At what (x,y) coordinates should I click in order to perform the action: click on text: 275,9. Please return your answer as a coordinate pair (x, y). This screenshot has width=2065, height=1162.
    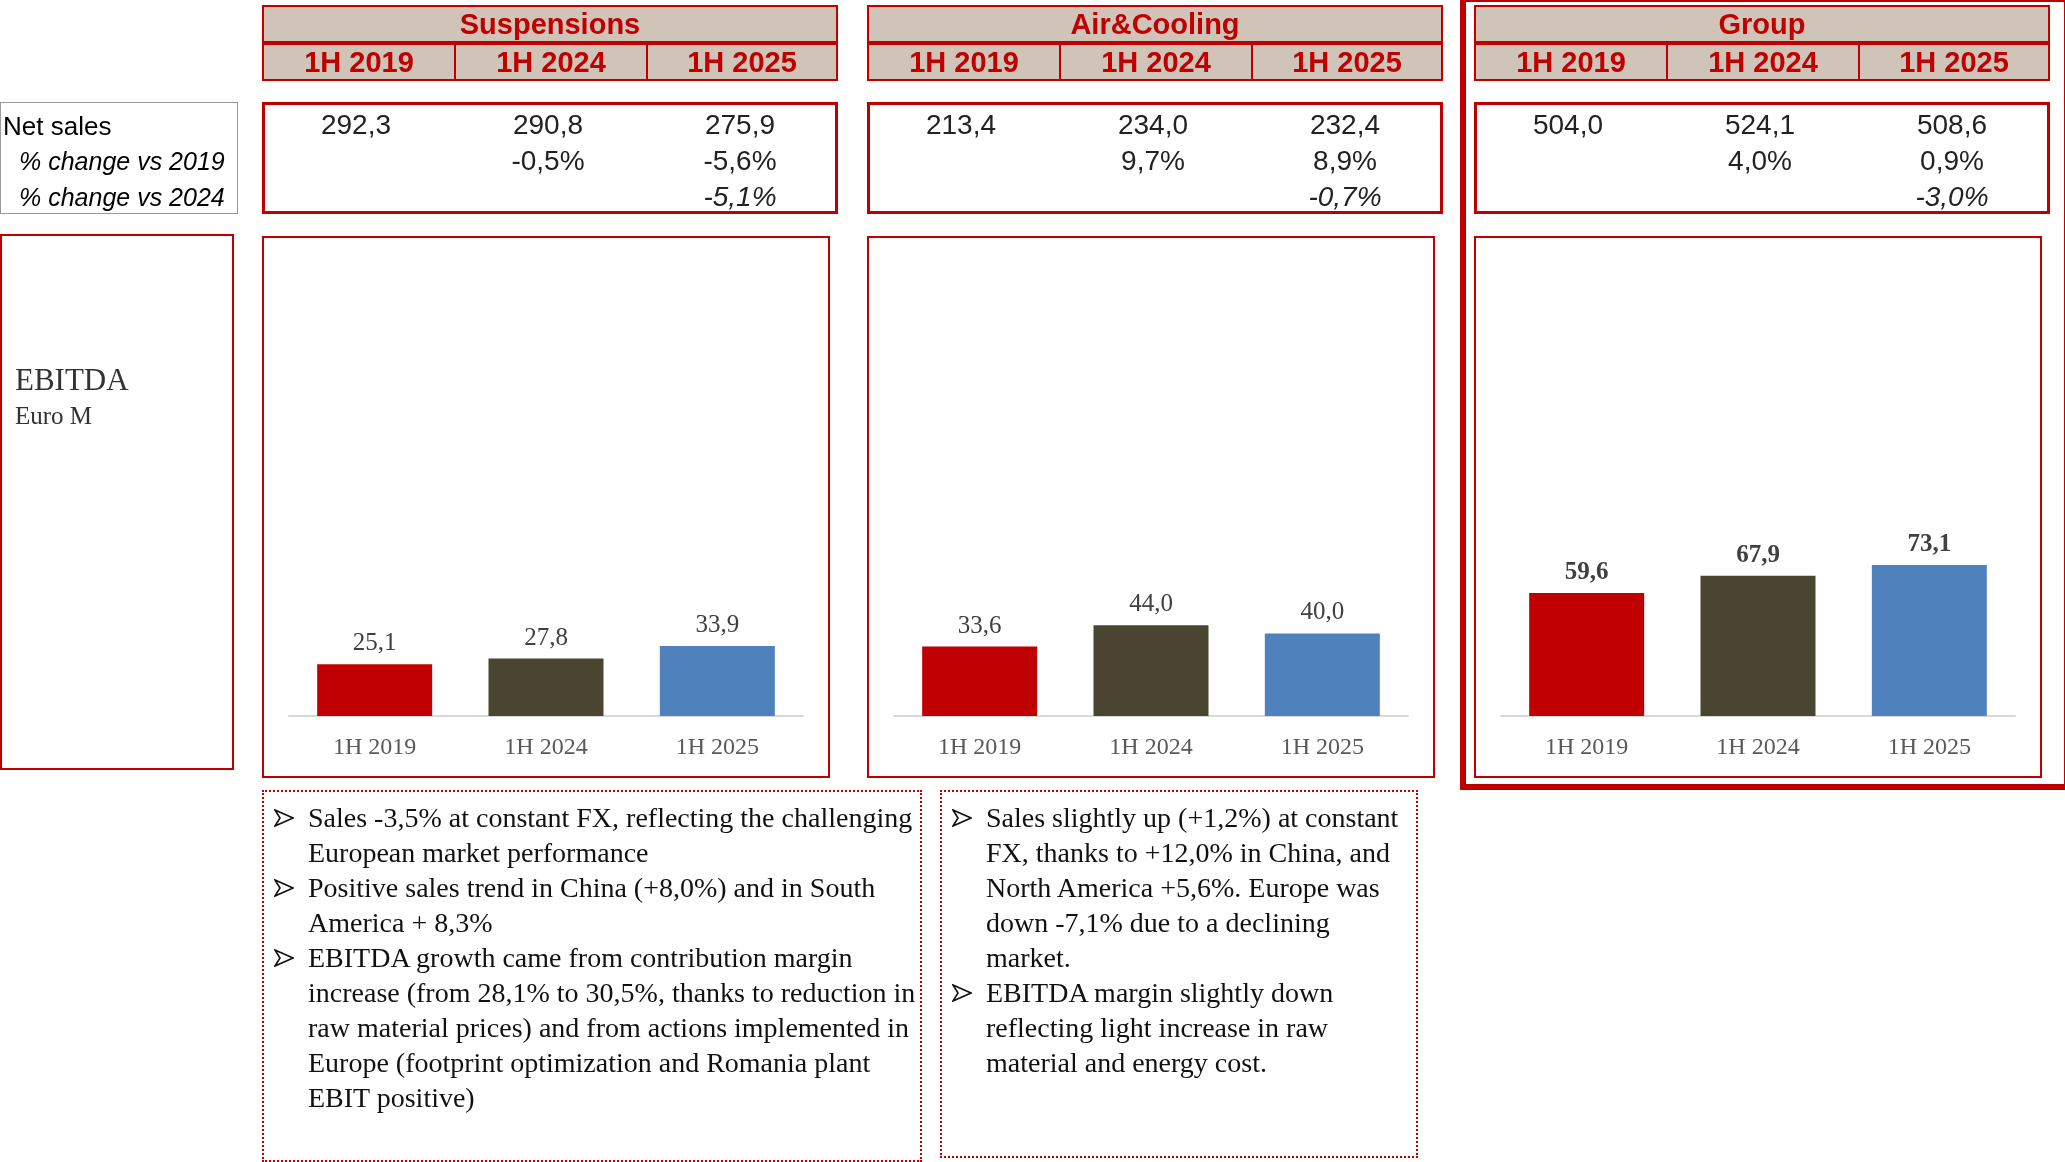
    Looking at the image, I should click on (740, 125).